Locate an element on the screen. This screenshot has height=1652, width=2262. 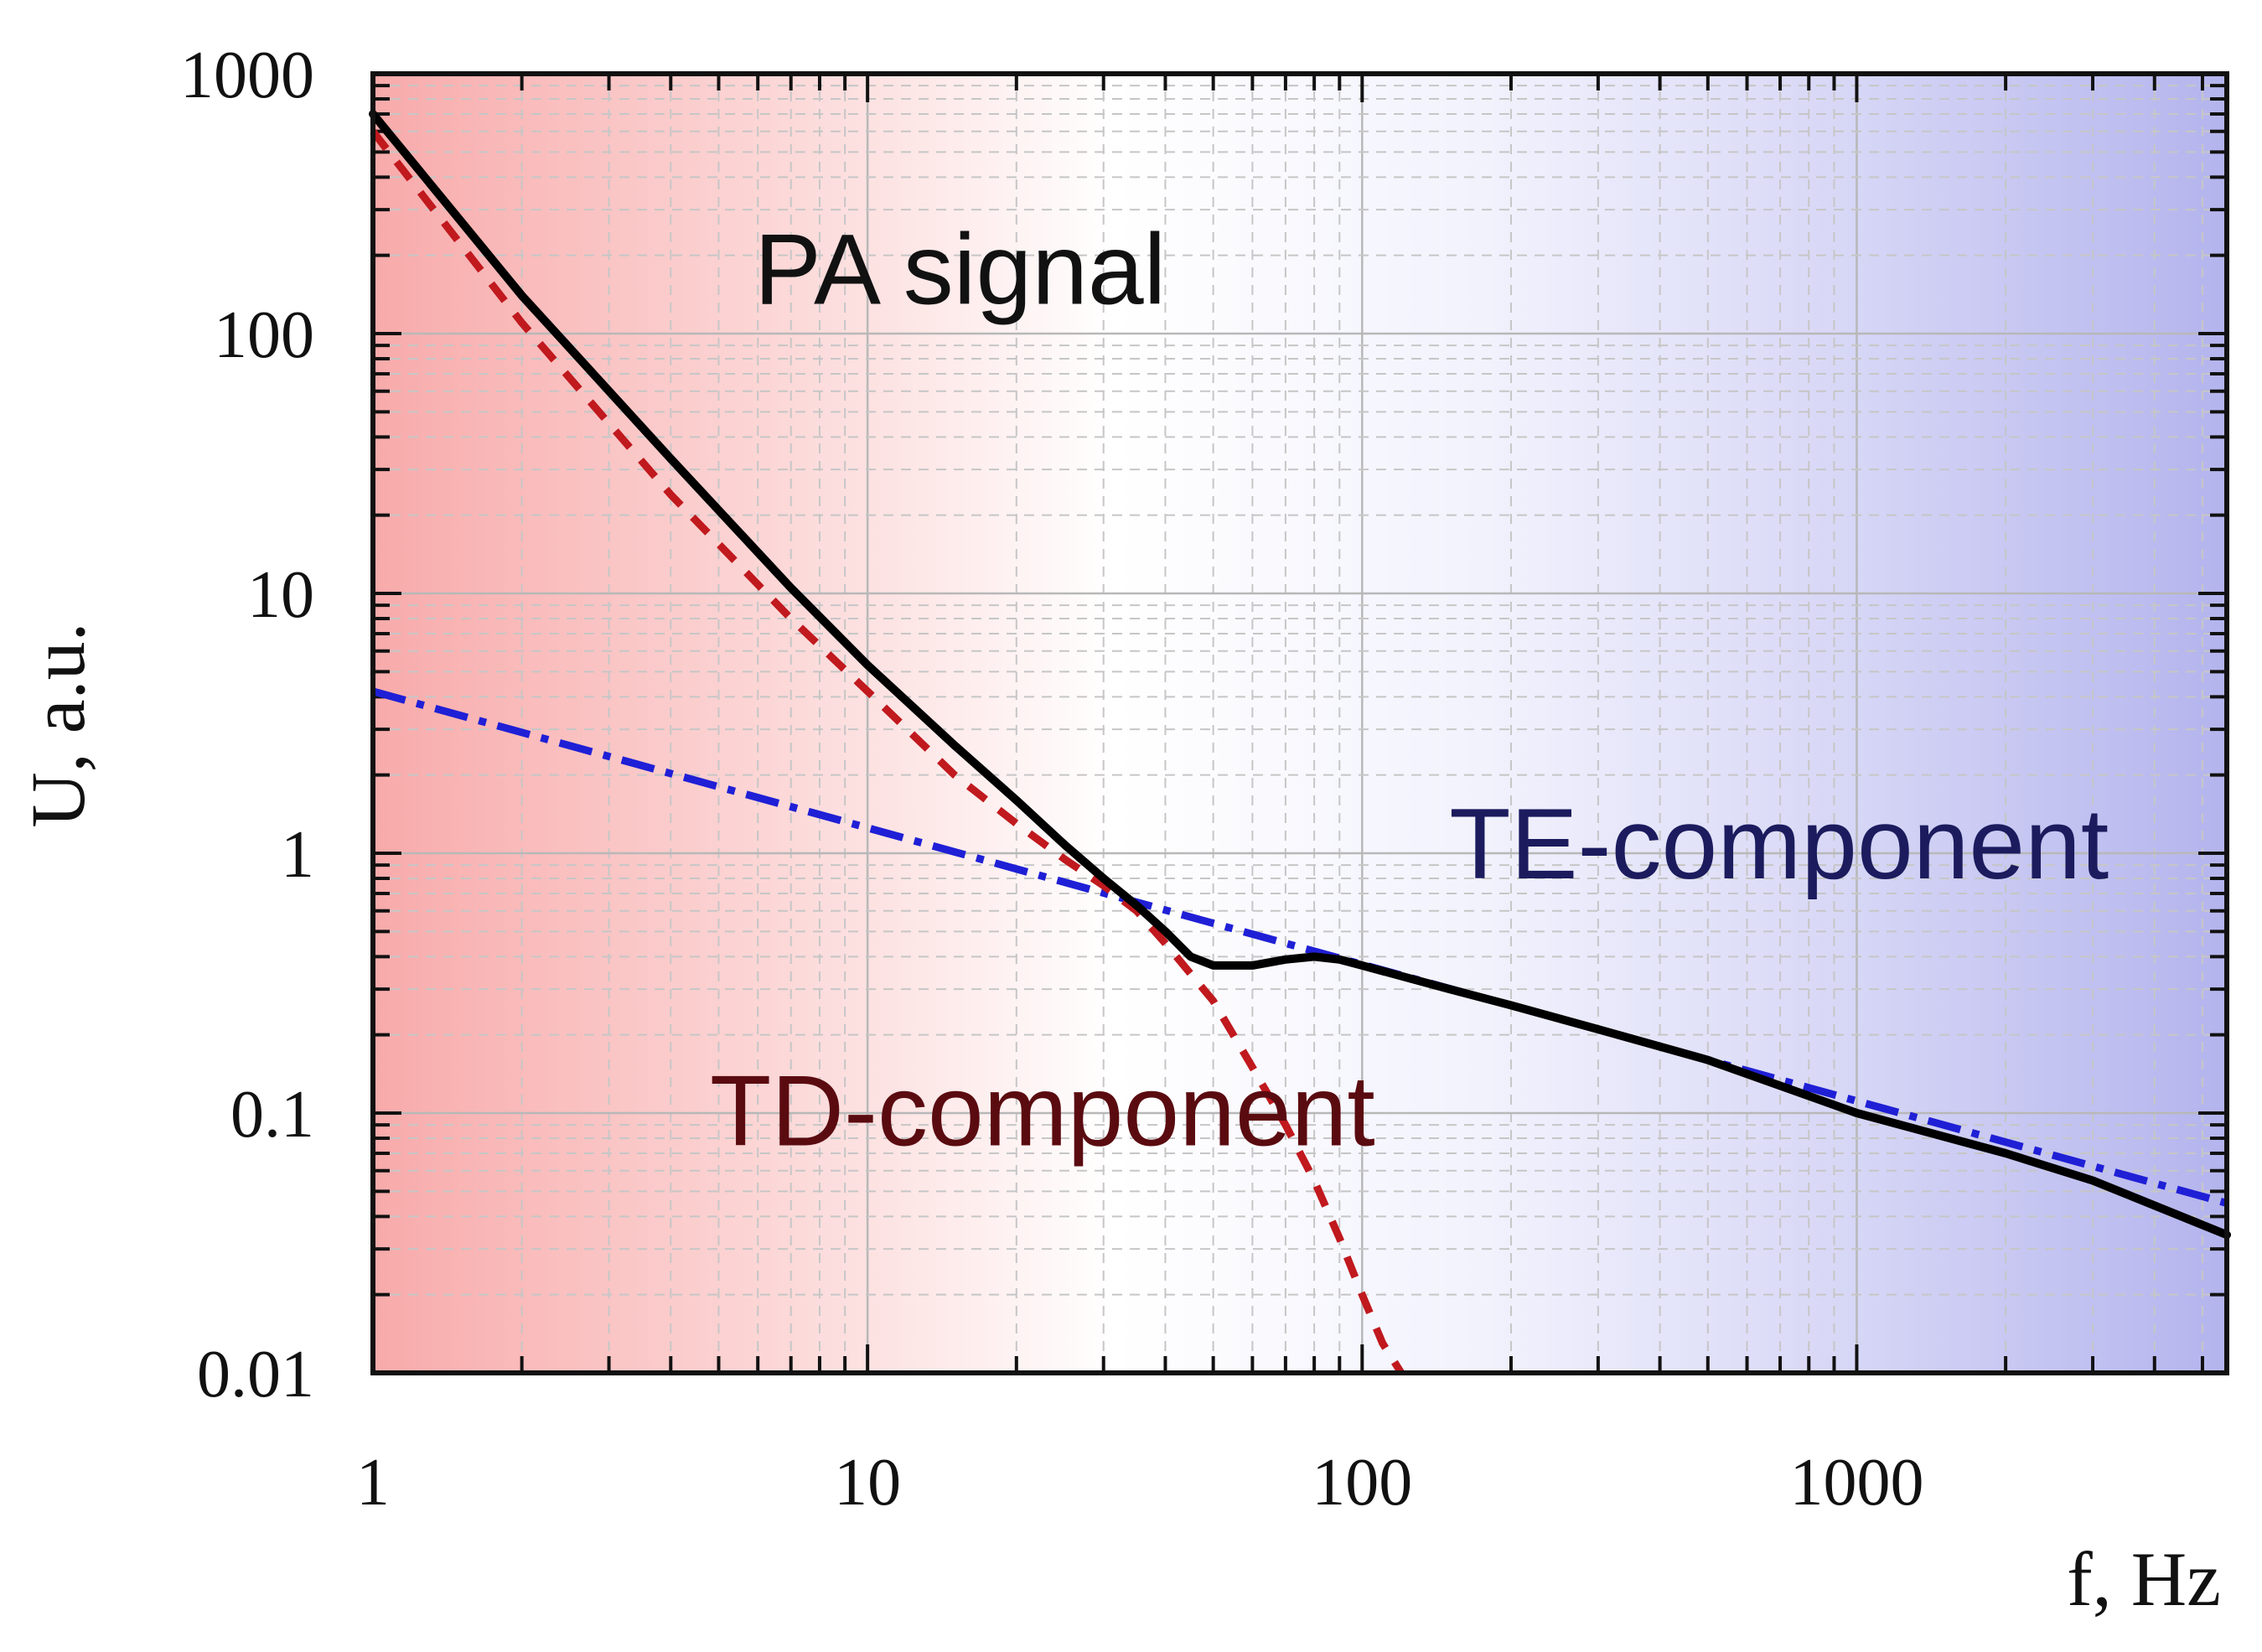
annotation-te-component: TE-component is located at coordinates (1779, 844).